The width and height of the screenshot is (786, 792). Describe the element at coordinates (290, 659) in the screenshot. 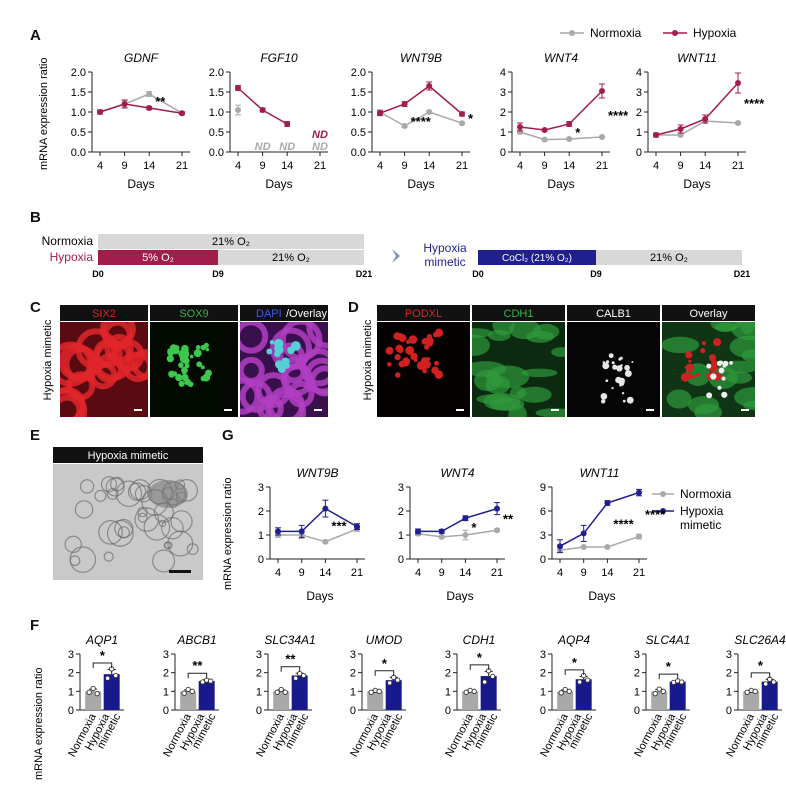

I see `significance-label: **` at that location.